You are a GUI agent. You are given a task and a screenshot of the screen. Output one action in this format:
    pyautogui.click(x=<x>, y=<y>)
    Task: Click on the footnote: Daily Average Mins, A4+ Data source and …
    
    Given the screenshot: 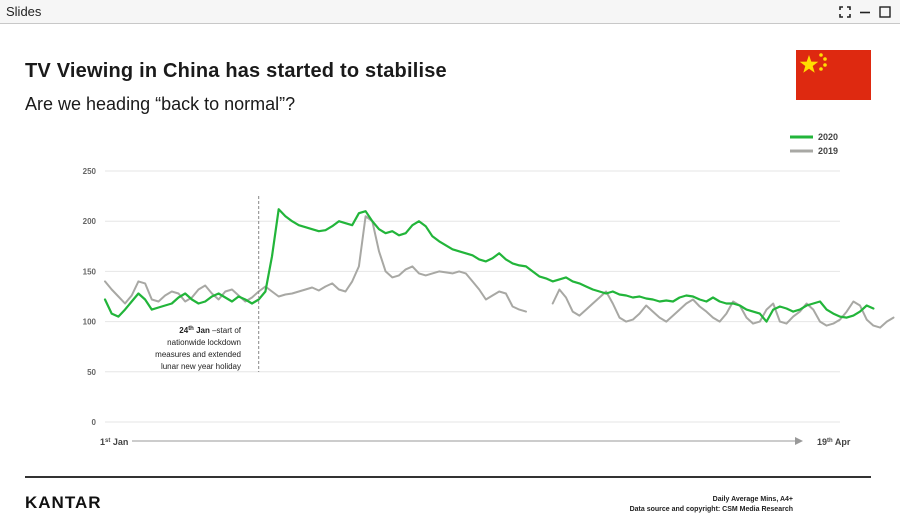 What is the action you would take?
    pyautogui.click(x=711, y=505)
    